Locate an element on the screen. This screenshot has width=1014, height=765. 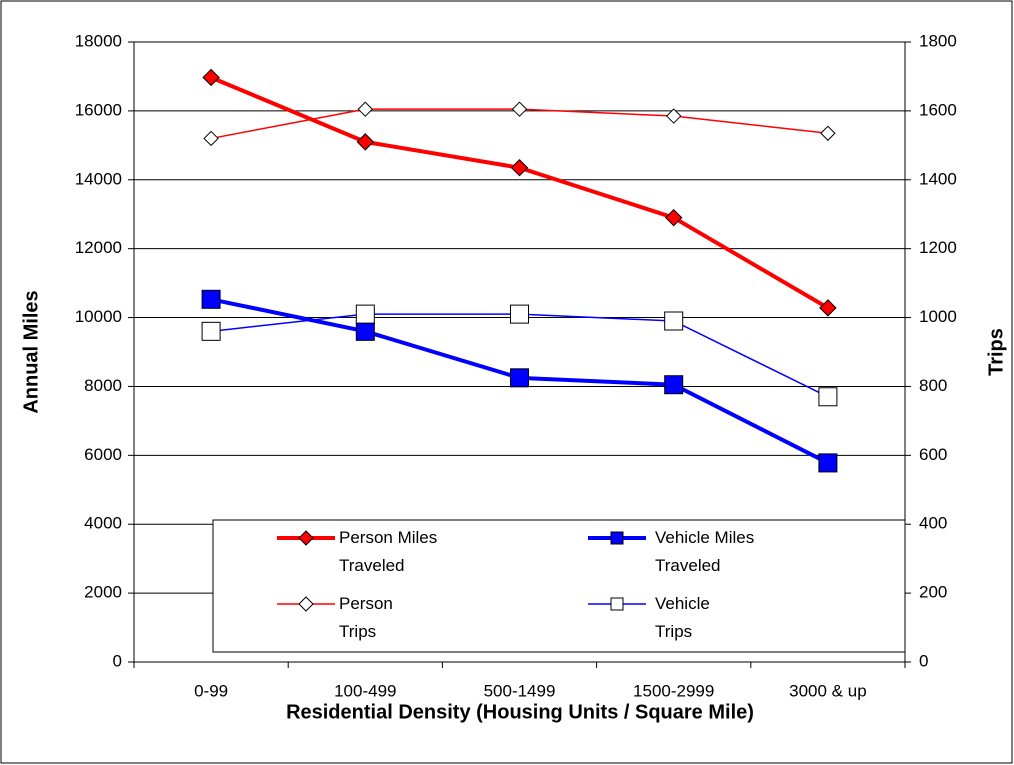
y-tick-label: 16000 is located at coordinates (98, 109).